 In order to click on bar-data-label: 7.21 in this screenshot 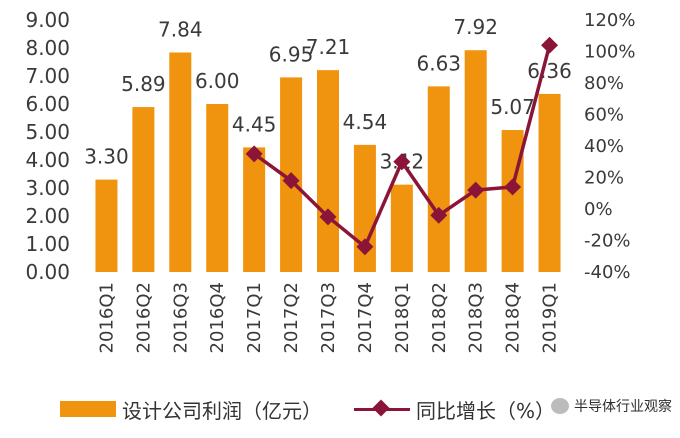, I will do `click(328, 47)`.